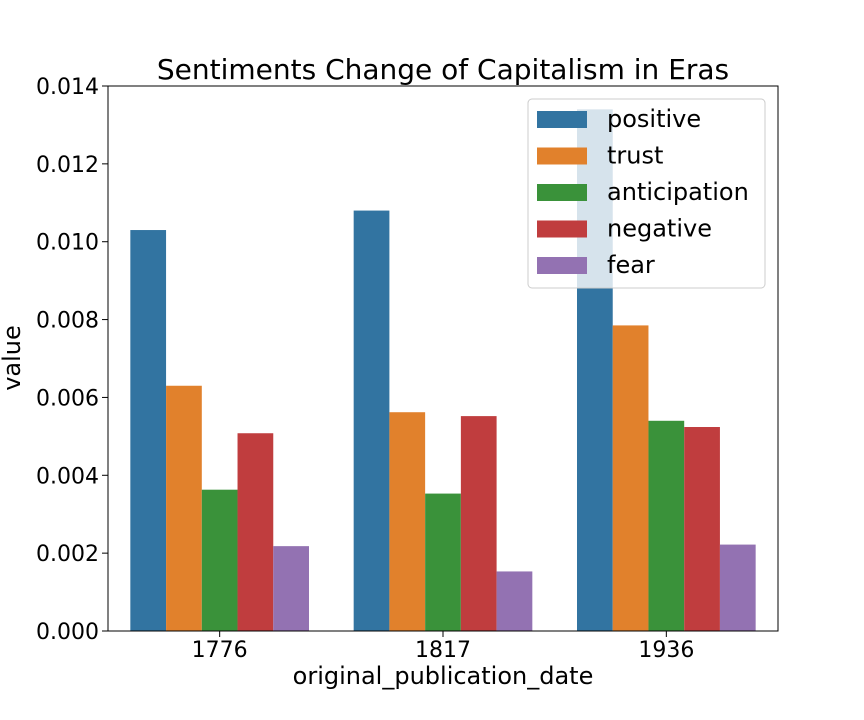  I want to click on y-tick-label: 0.008, so click(67, 321).